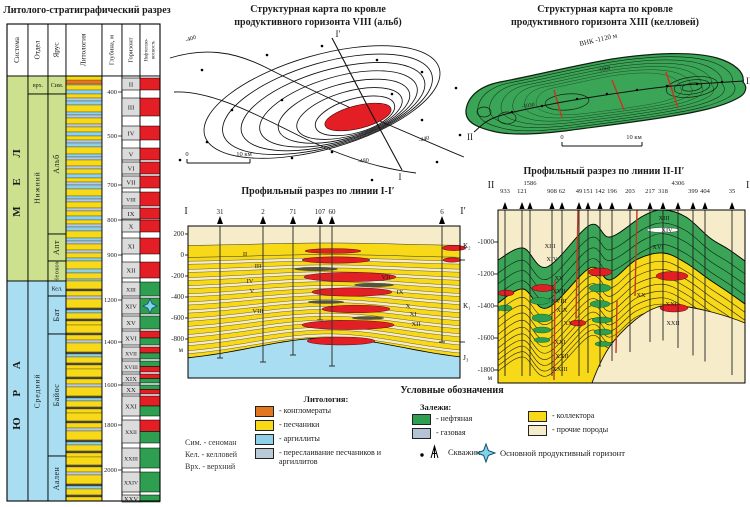 The height and width of the screenshot is (507, 750). What do you see at coordinates (605, 9) in the screenshot?
I see `map-xiii-title-line1: Структурная карта по кровле` at bounding box center [605, 9].